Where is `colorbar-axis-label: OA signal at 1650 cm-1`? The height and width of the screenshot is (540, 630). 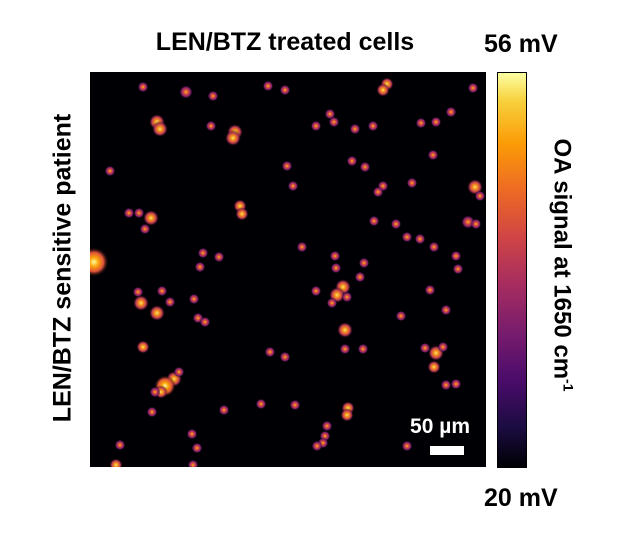
colorbar-axis-label: OA signal at 1650 cm-1 is located at coordinates (562, 264).